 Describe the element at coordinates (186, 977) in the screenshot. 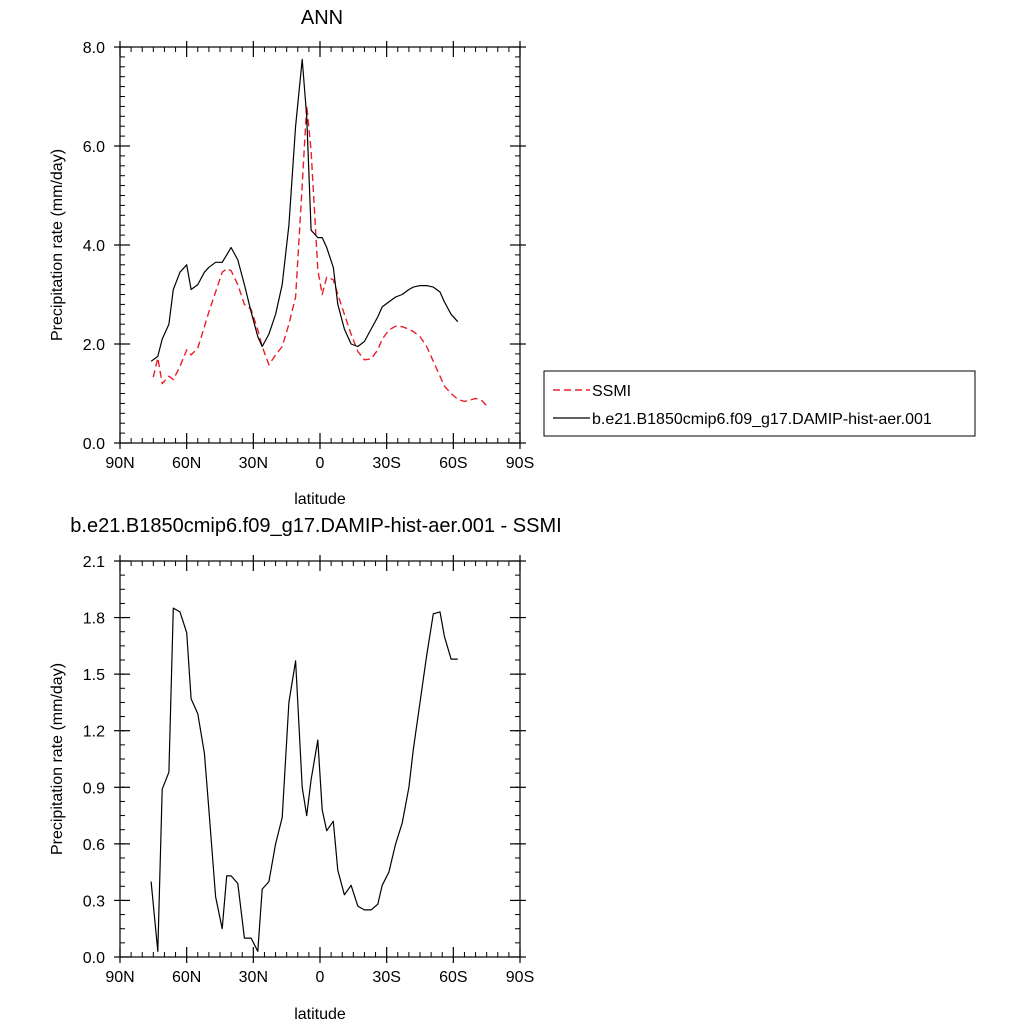

I see `bottom-x-tick-label: 60N` at that location.